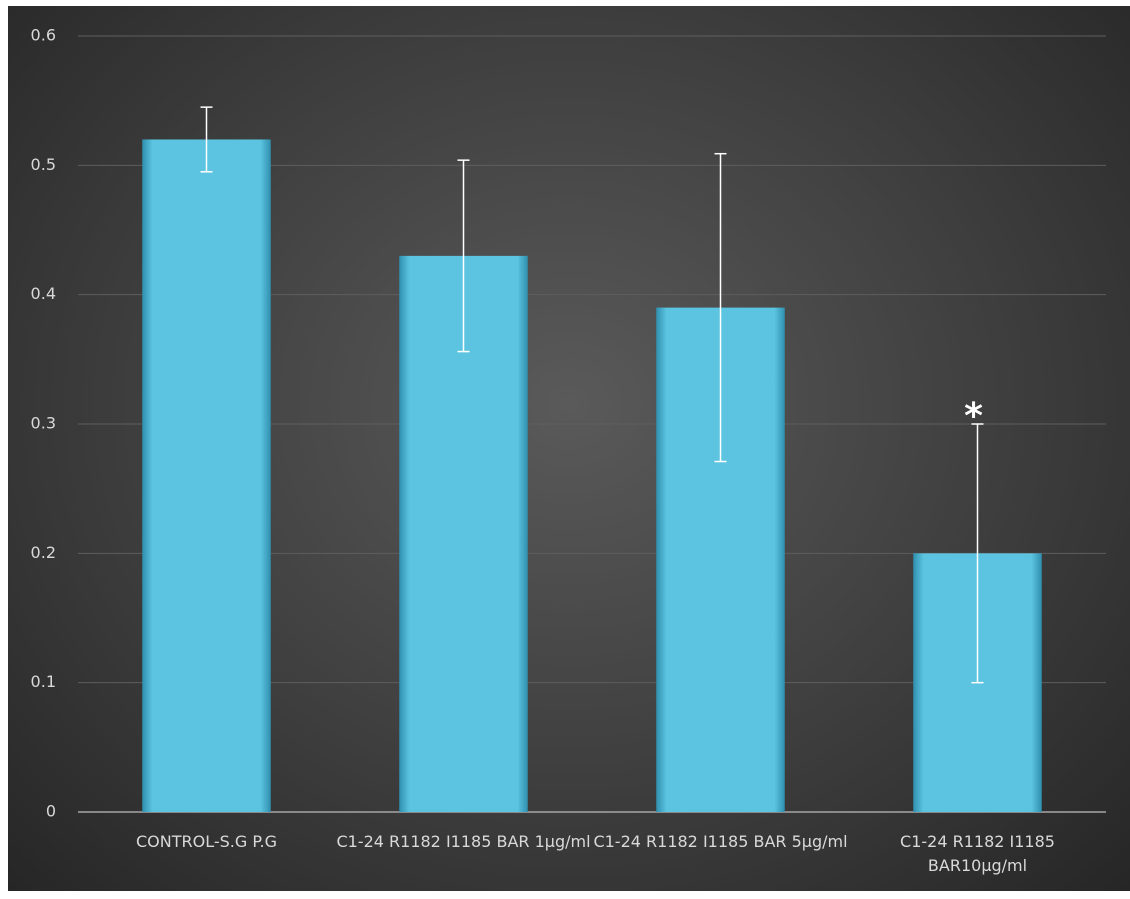 This screenshot has width=1130, height=899. I want to click on y-tick-label: 0, so click(51, 811).